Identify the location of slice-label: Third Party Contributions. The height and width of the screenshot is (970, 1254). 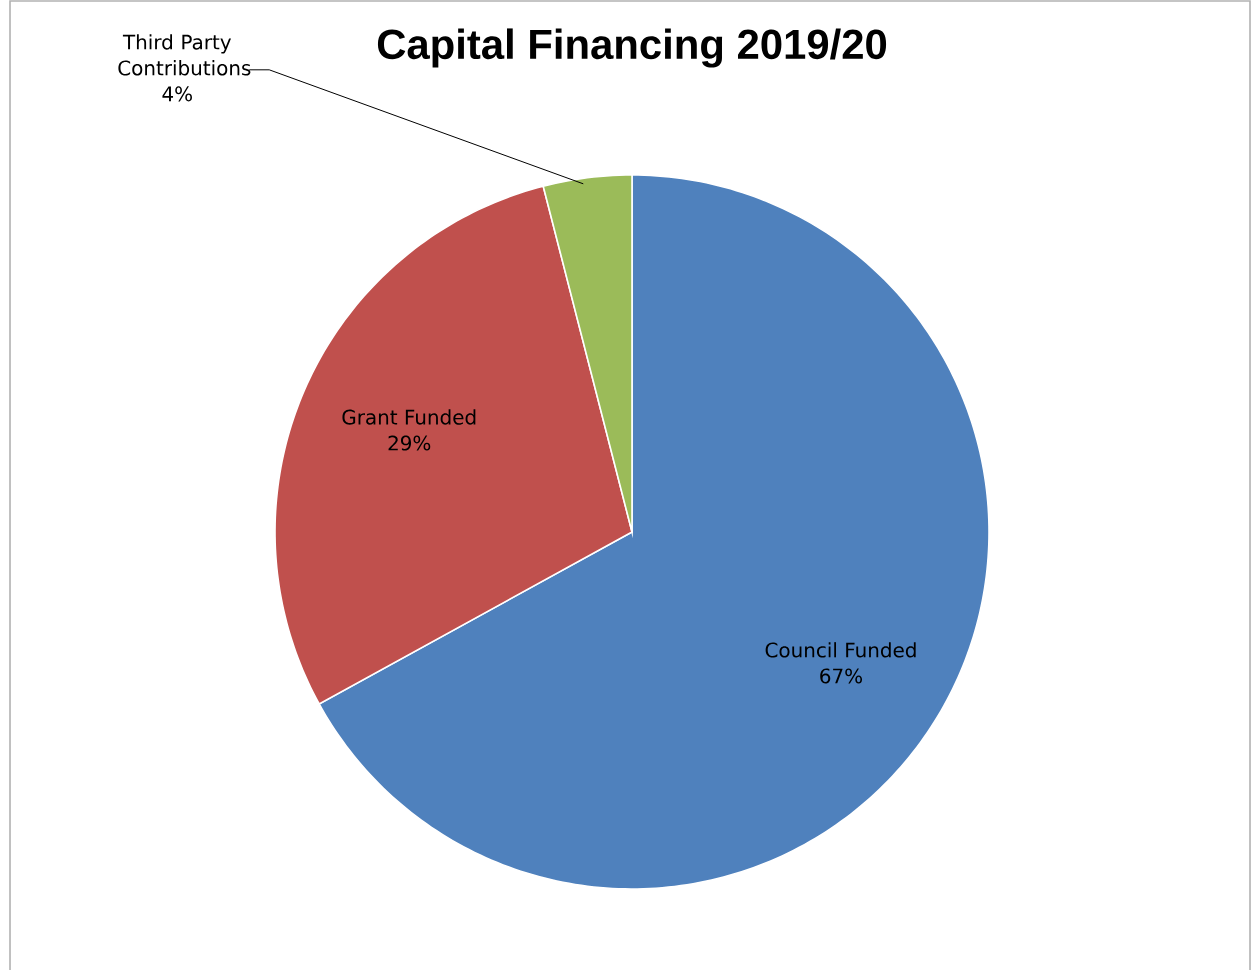
(184, 55).